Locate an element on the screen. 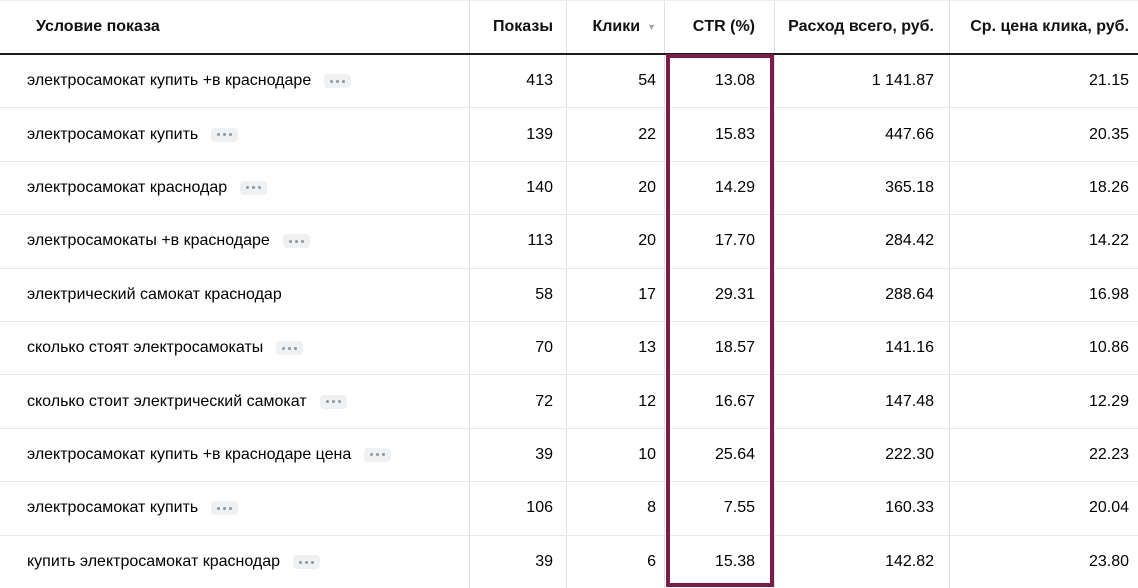 This screenshot has width=1138, height=588. impressions-cell: 140 is located at coordinates (518, 188).